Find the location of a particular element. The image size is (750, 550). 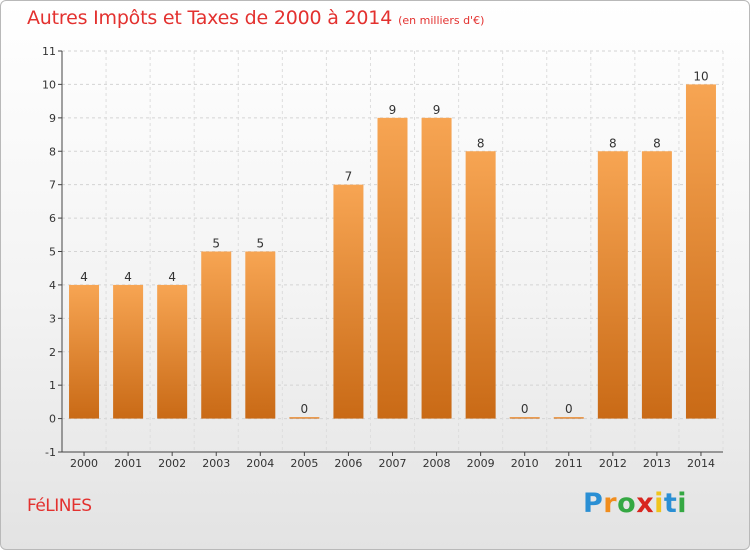

y-tick-label: 0 is located at coordinates (52, 419).